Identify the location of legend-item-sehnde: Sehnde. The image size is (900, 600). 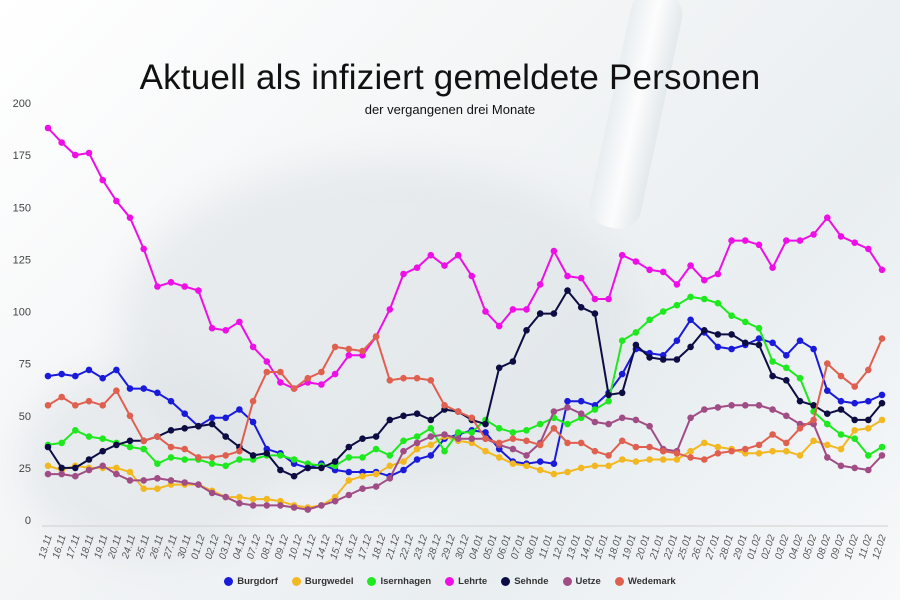
(525, 581).